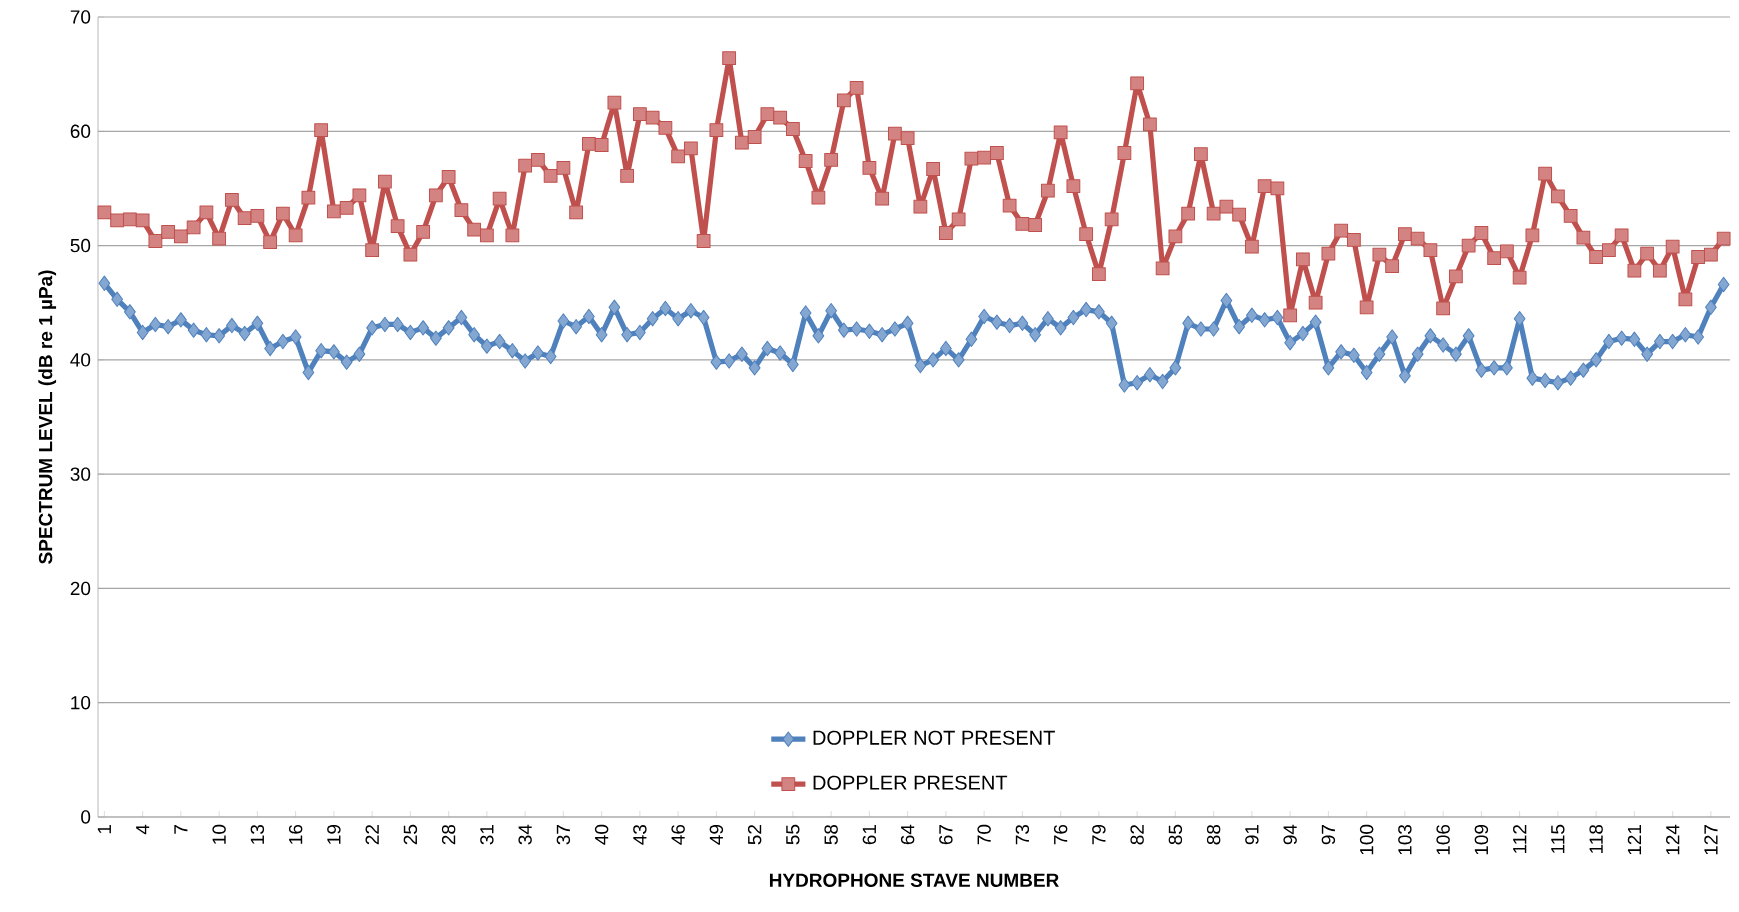 The width and height of the screenshot is (1739, 912). Describe the element at coordinates (487, 835) in the screenshot. I see `x-tick-label: 31` at that location.